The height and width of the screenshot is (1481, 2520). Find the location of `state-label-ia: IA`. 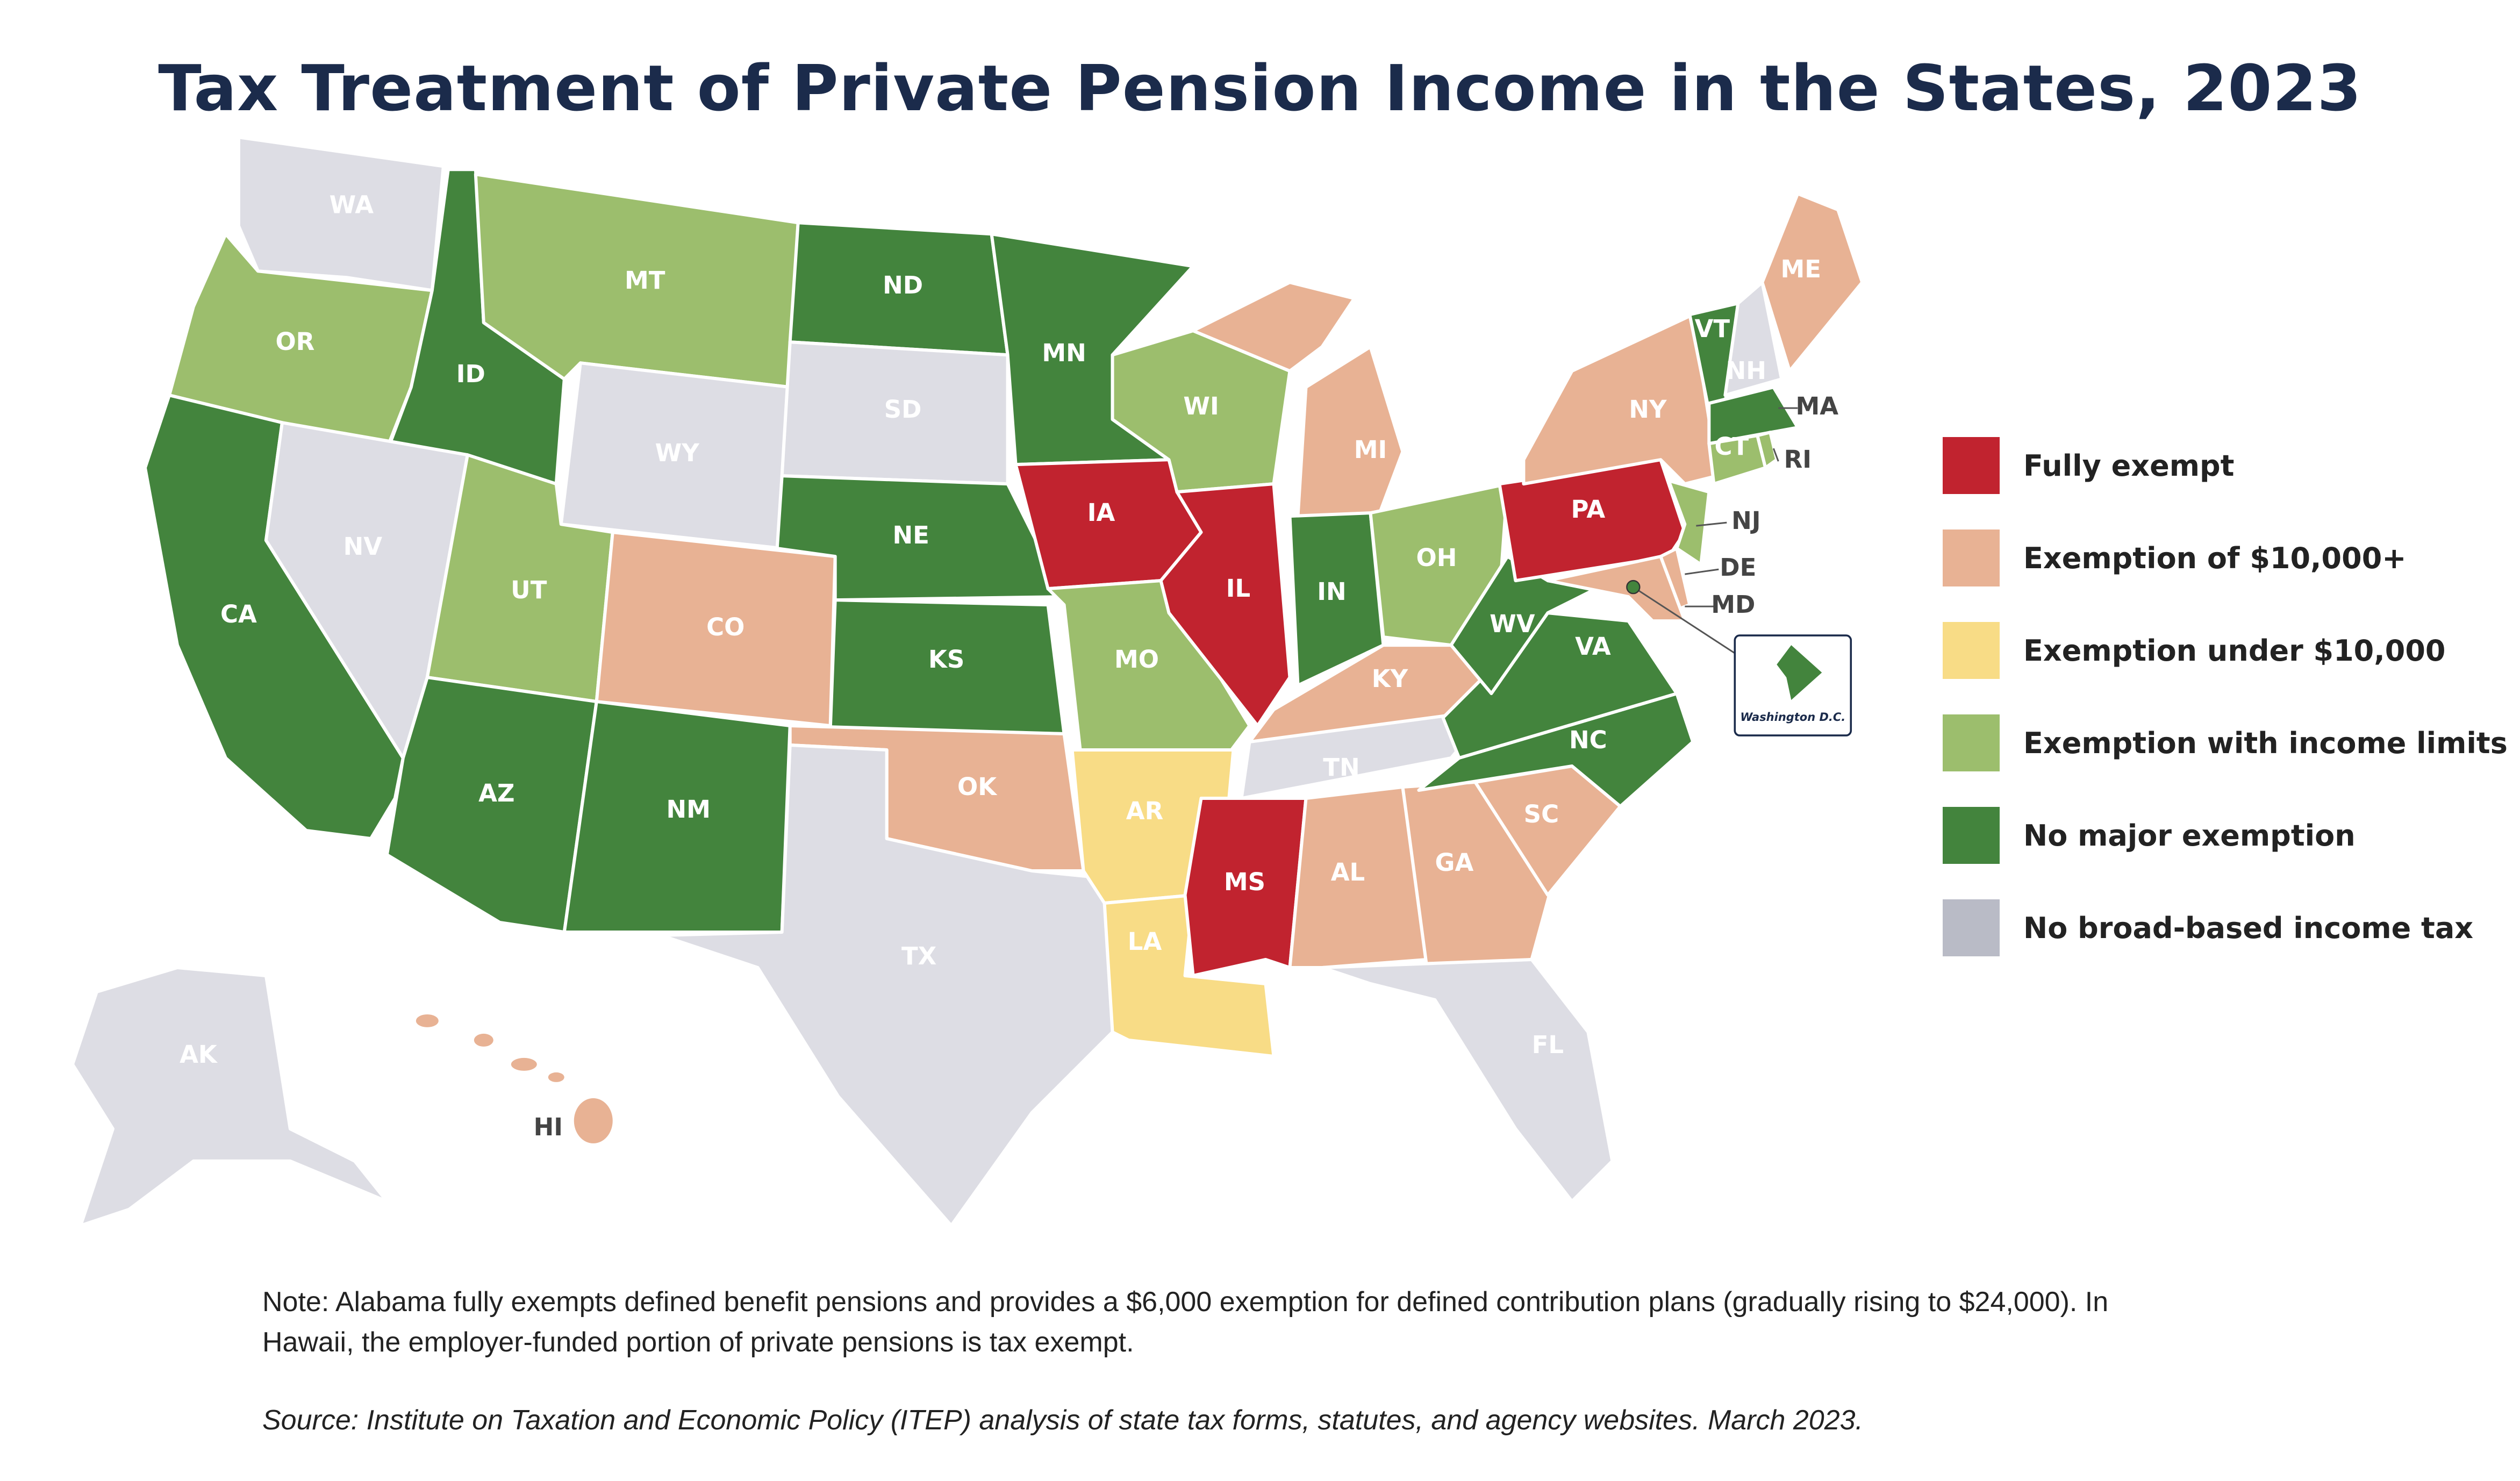

state-label-ia: IA is located at coordinates (1101, 512).